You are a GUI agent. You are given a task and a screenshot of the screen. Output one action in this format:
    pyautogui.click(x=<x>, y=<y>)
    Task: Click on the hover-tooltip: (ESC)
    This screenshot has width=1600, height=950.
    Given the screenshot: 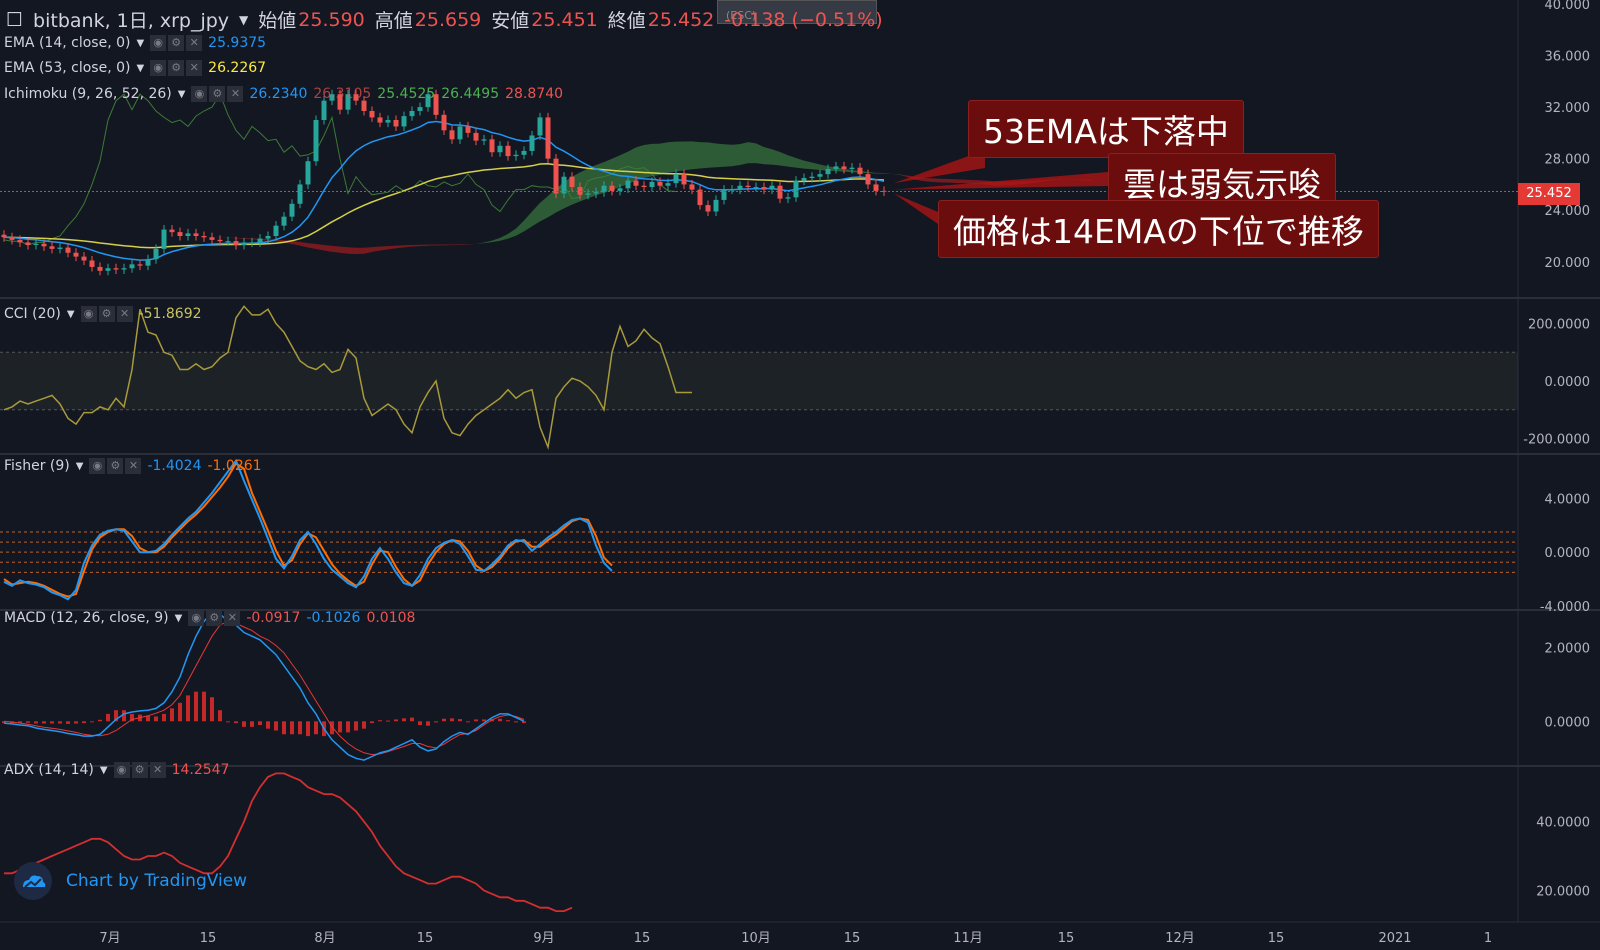 What is the action you would take?
    pyautogui.click(x=797, y=12)
    